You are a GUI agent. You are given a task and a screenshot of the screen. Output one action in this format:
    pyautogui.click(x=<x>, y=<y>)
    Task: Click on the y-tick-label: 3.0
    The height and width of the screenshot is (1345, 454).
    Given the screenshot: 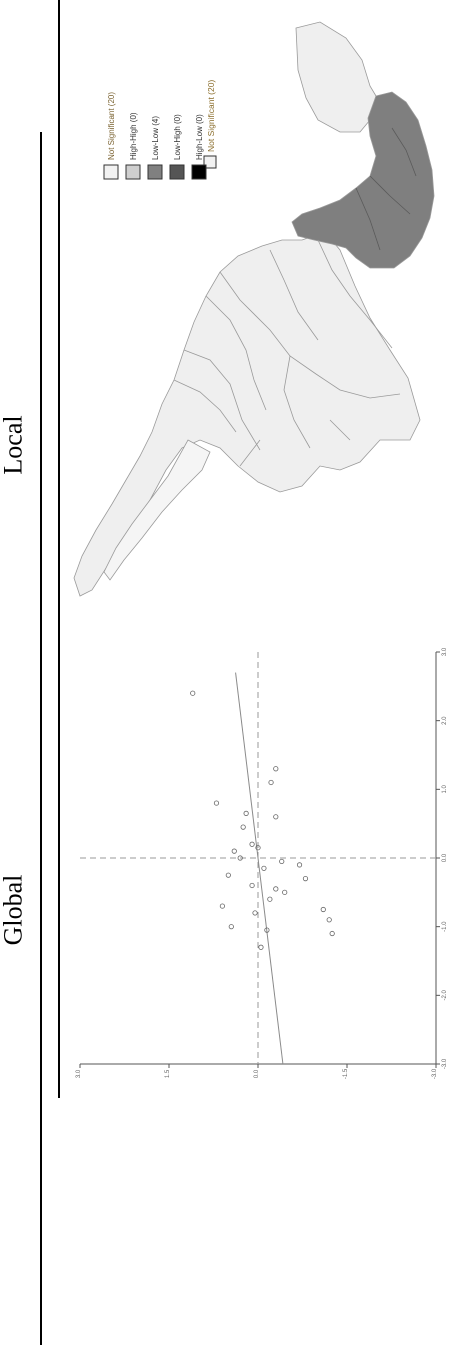 What is the action you would take?
    pyautogui.click(x=79, y=1073)
    